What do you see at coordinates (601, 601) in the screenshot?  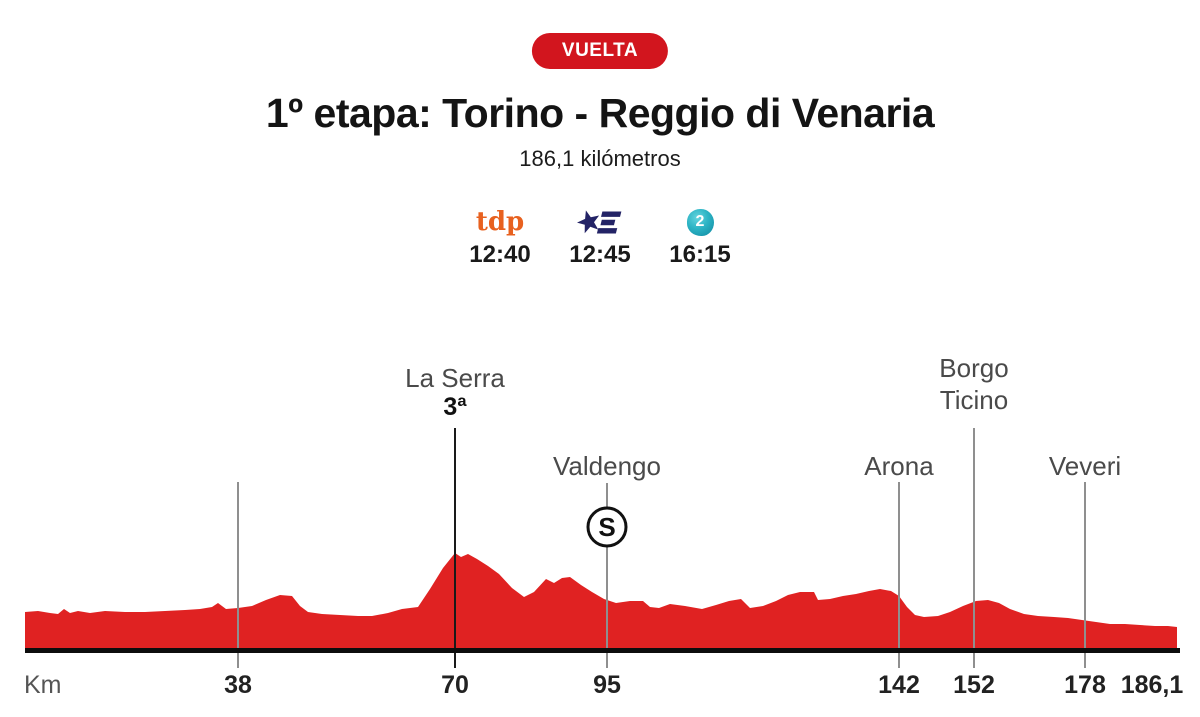 I see `elevation-area` at bounding box center [601, 601].